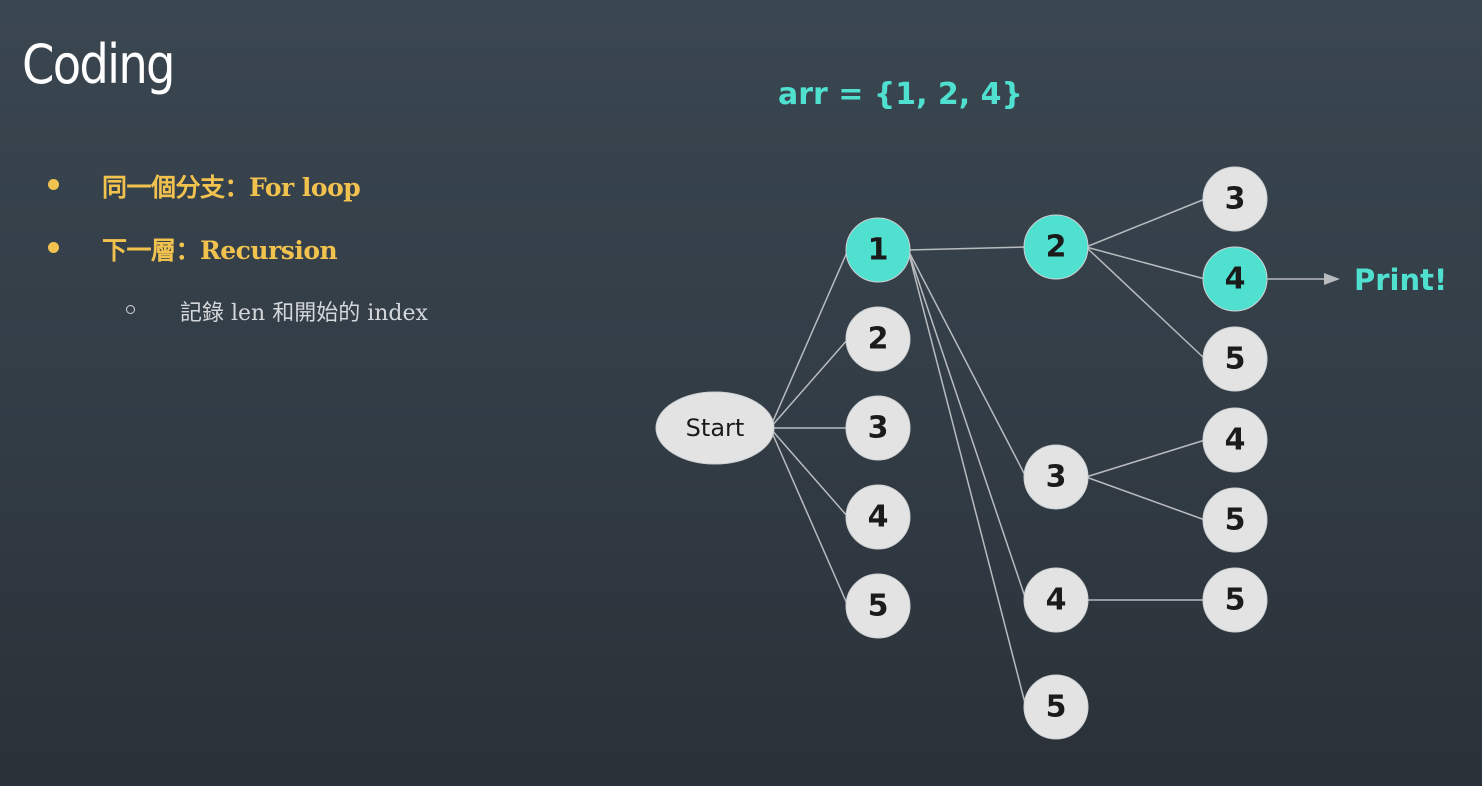 This screenshot has width=1482, height=786. I want to click on tree-node-l2_3: 3, so click(1056, 477).